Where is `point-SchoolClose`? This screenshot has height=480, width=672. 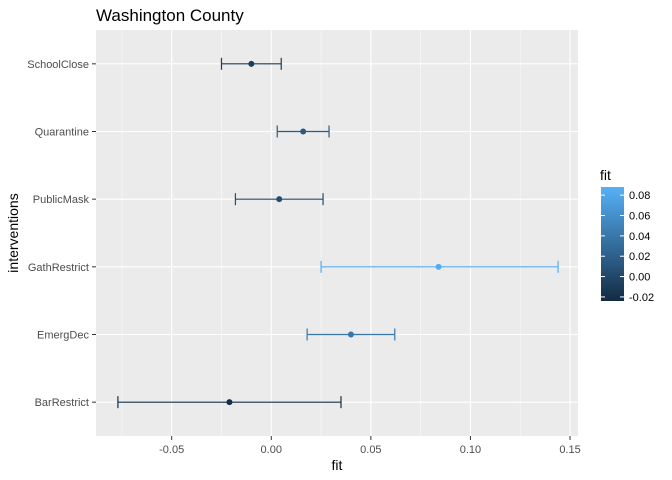 point-SchoolClose is located at coordinates (251, 63).